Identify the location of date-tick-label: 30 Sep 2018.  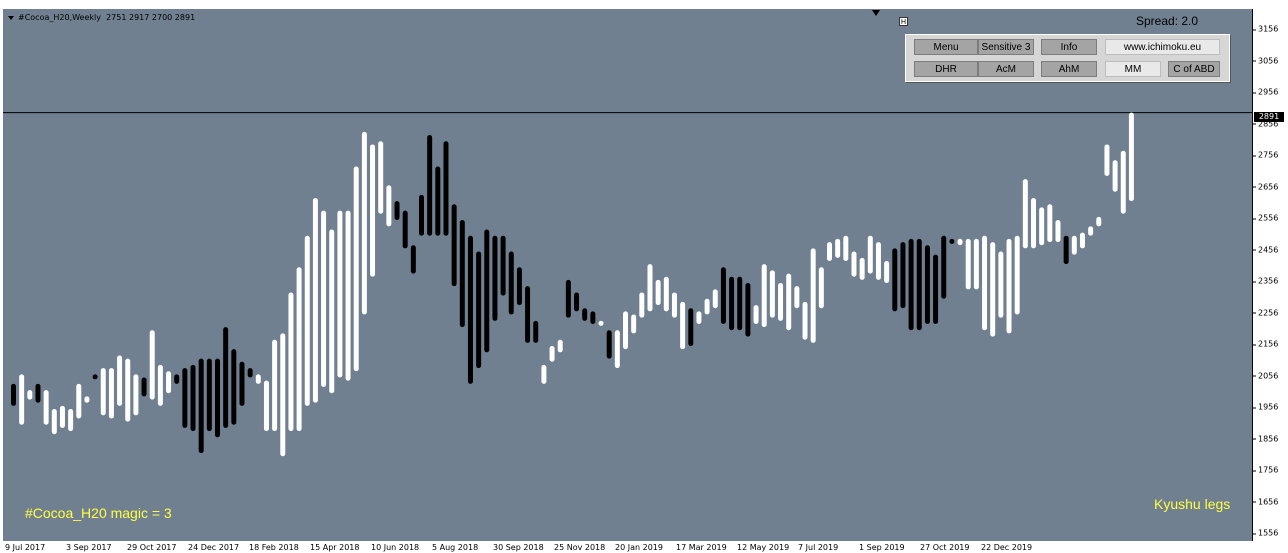
(518, 547).